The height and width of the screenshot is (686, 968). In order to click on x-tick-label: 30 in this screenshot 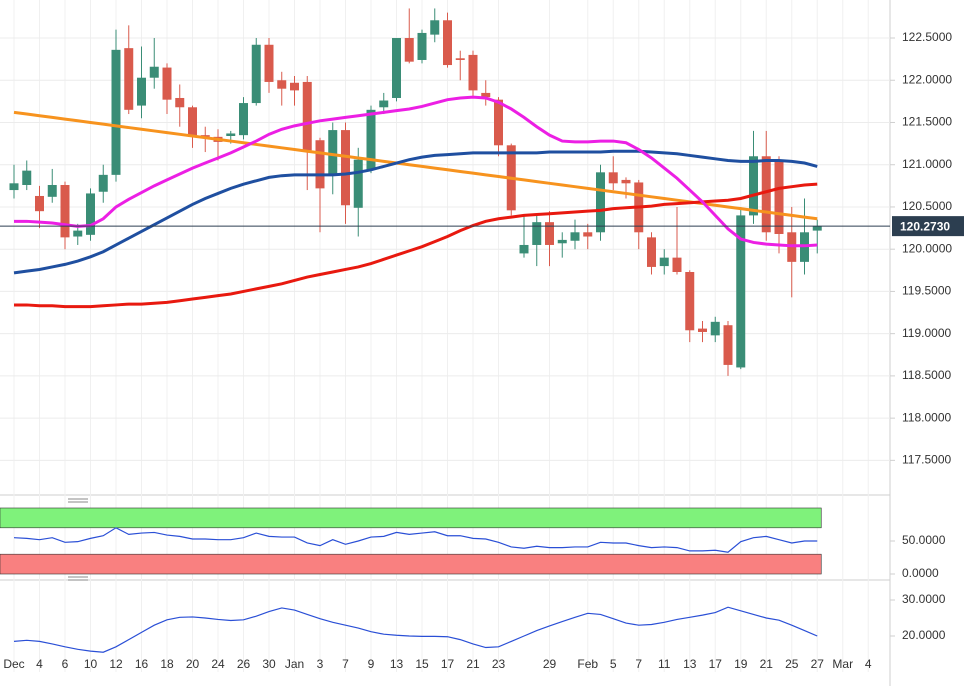, I will do `click(269, 664)`.